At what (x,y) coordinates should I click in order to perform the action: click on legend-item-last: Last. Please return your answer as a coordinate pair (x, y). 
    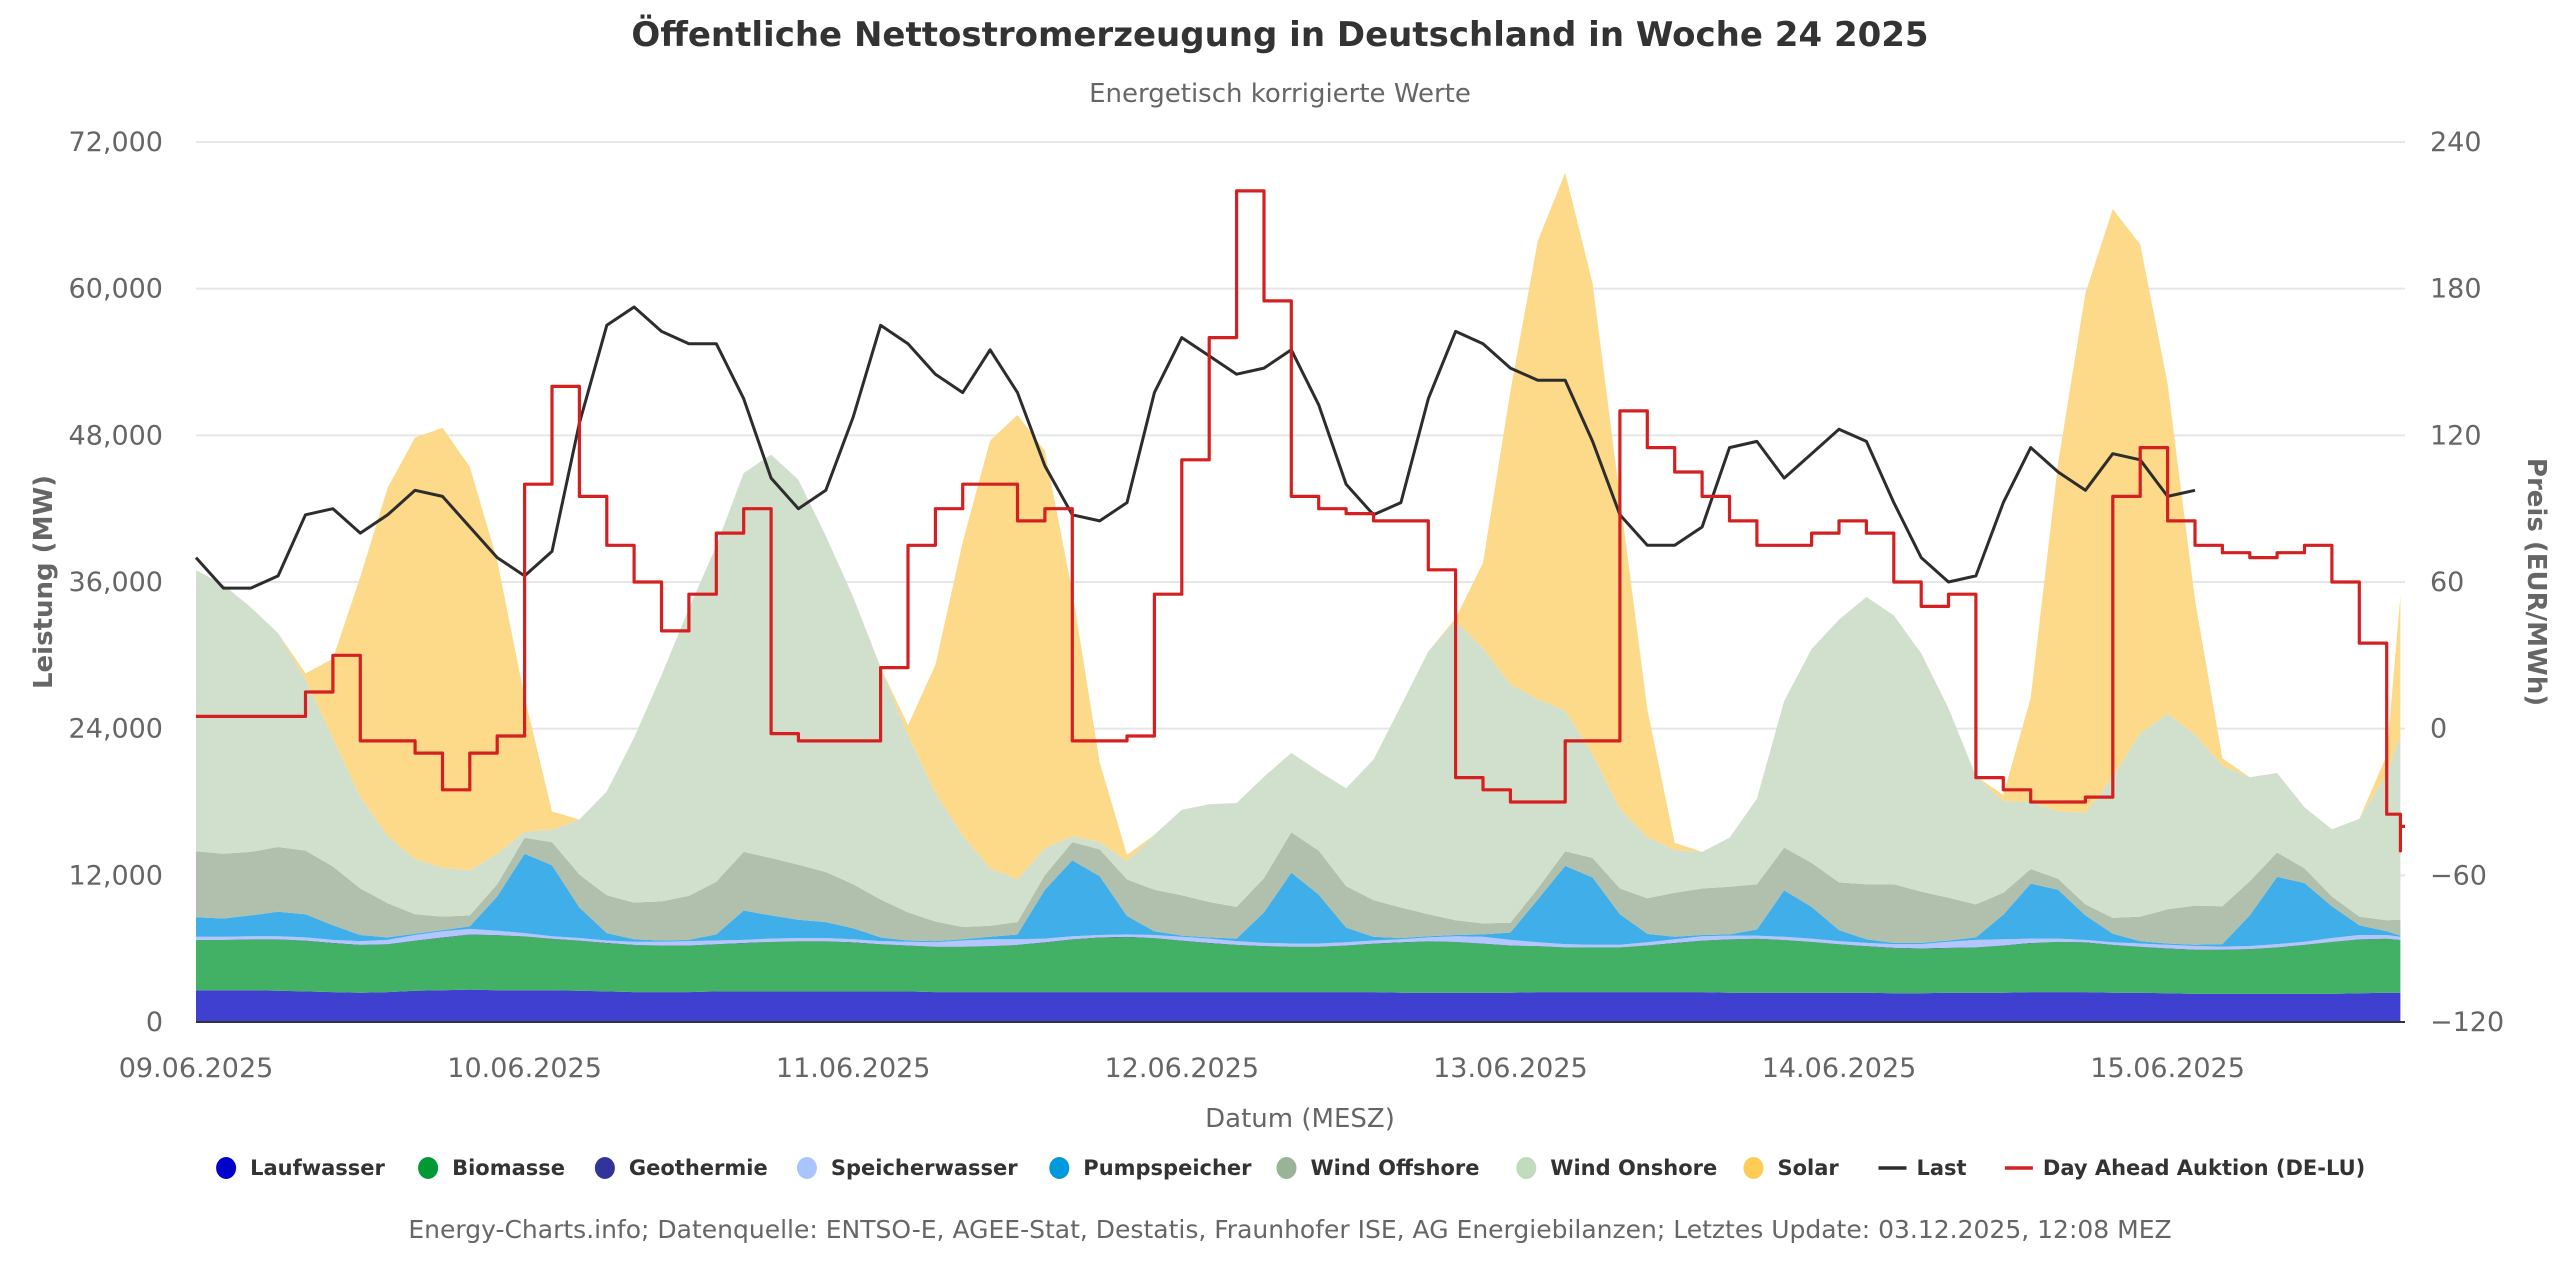
    Looking at the image, I should click on (1922, 1168).